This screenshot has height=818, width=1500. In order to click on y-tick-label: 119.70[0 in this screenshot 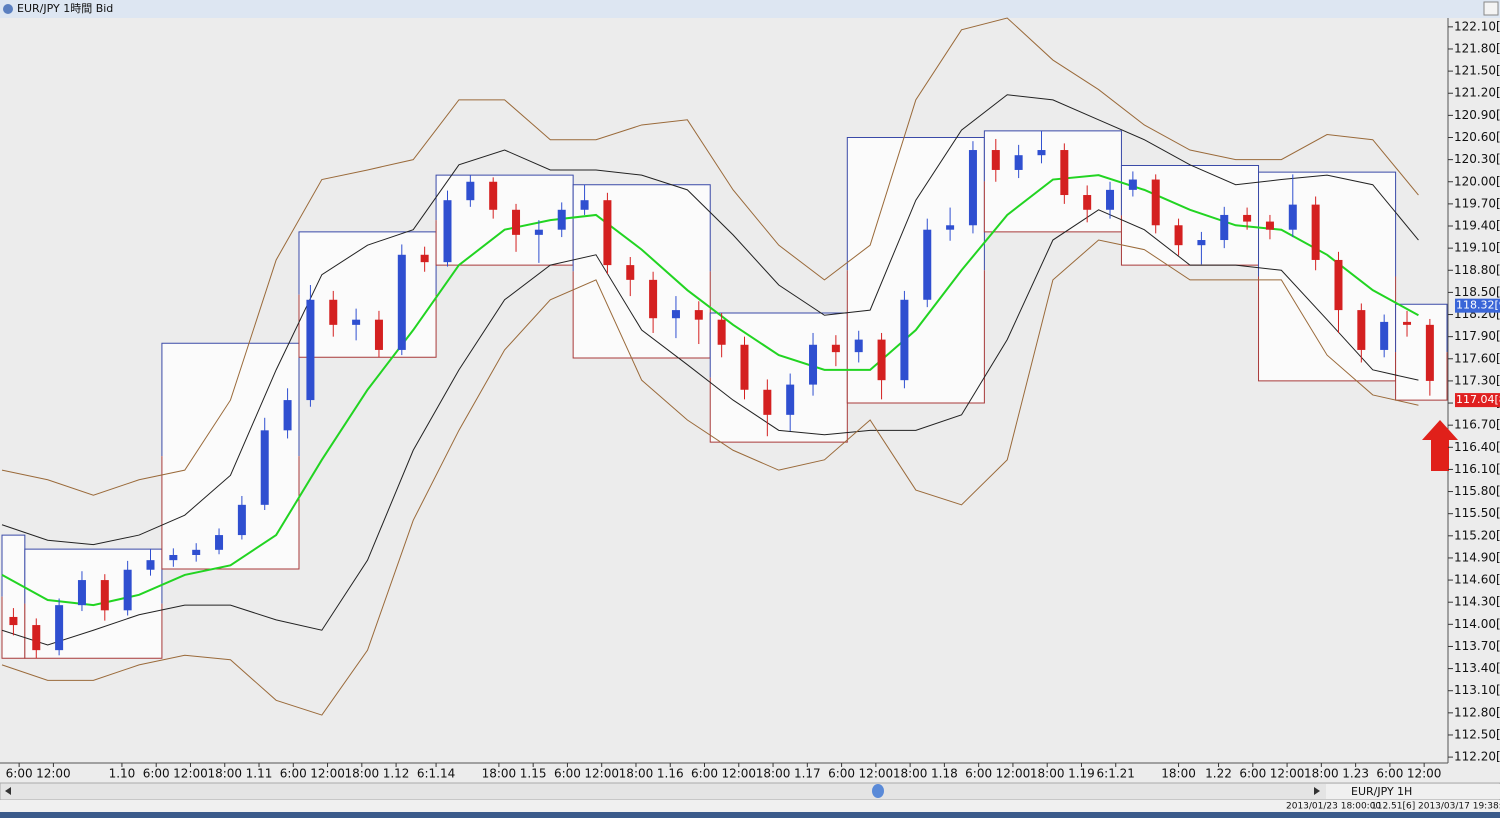, I will do `click(1477, 203)`.